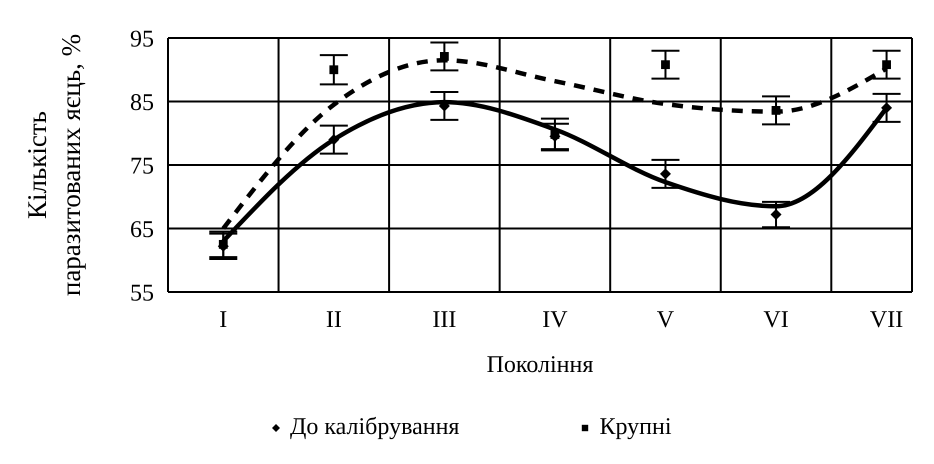  I want to click on x-tick-label: IV, so click(555, 320).